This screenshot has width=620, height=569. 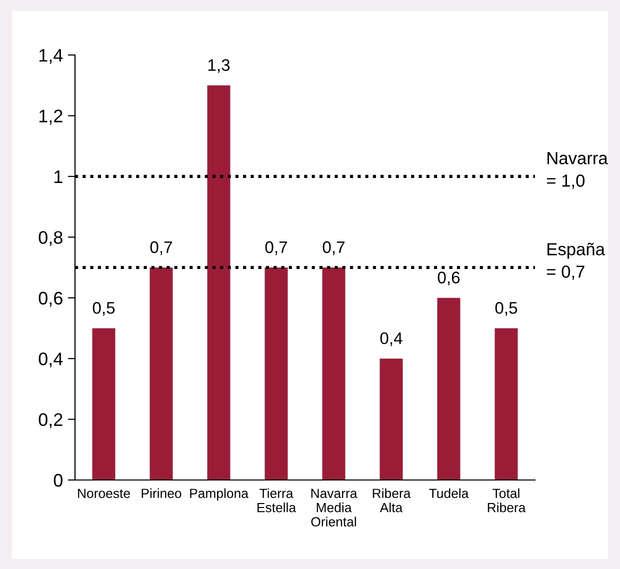 I want to click on x-tick-label: Pirineo, so click(x=162, y=493).